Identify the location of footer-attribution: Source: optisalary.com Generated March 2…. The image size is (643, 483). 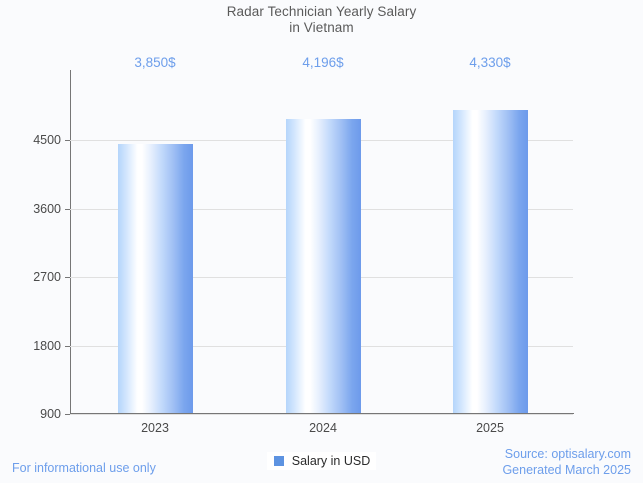
(566, 462).